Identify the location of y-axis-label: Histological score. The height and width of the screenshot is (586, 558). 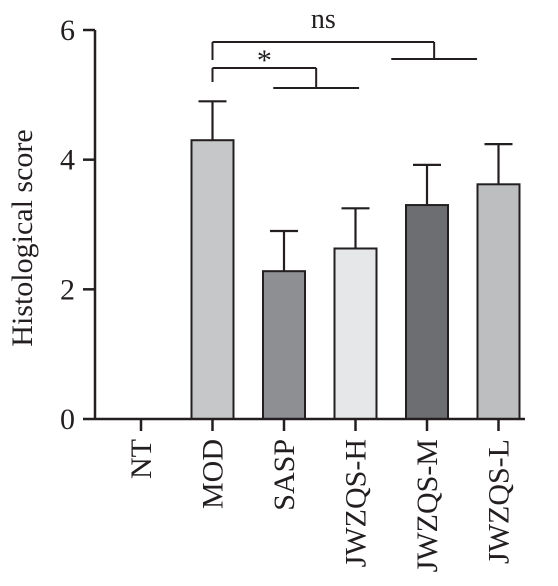
(22, 237).